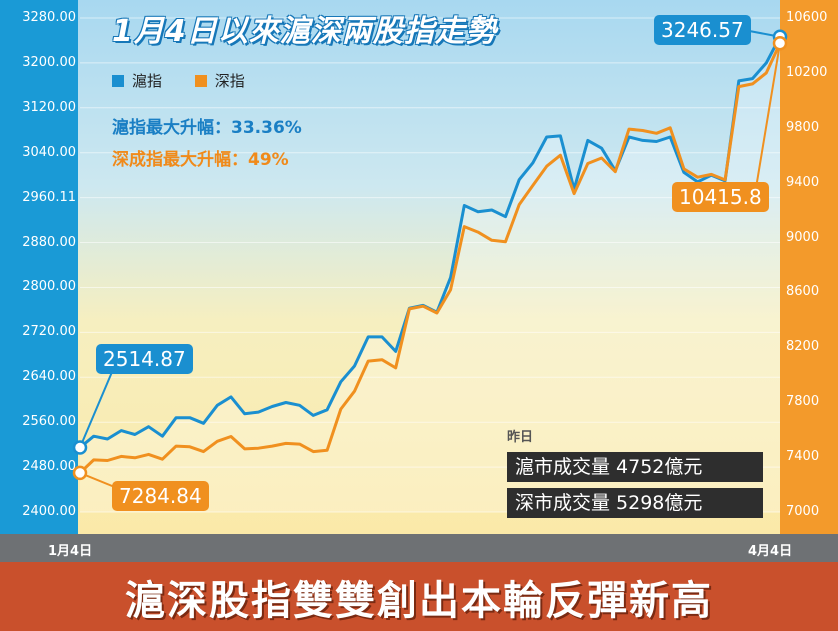 Image resolution: width=838 pixels, height=631 pixels. What do you see at coordinates (803, 457) in the screenshot?
I see `right-tick-label: 7400` at bounding box center [803, 457].